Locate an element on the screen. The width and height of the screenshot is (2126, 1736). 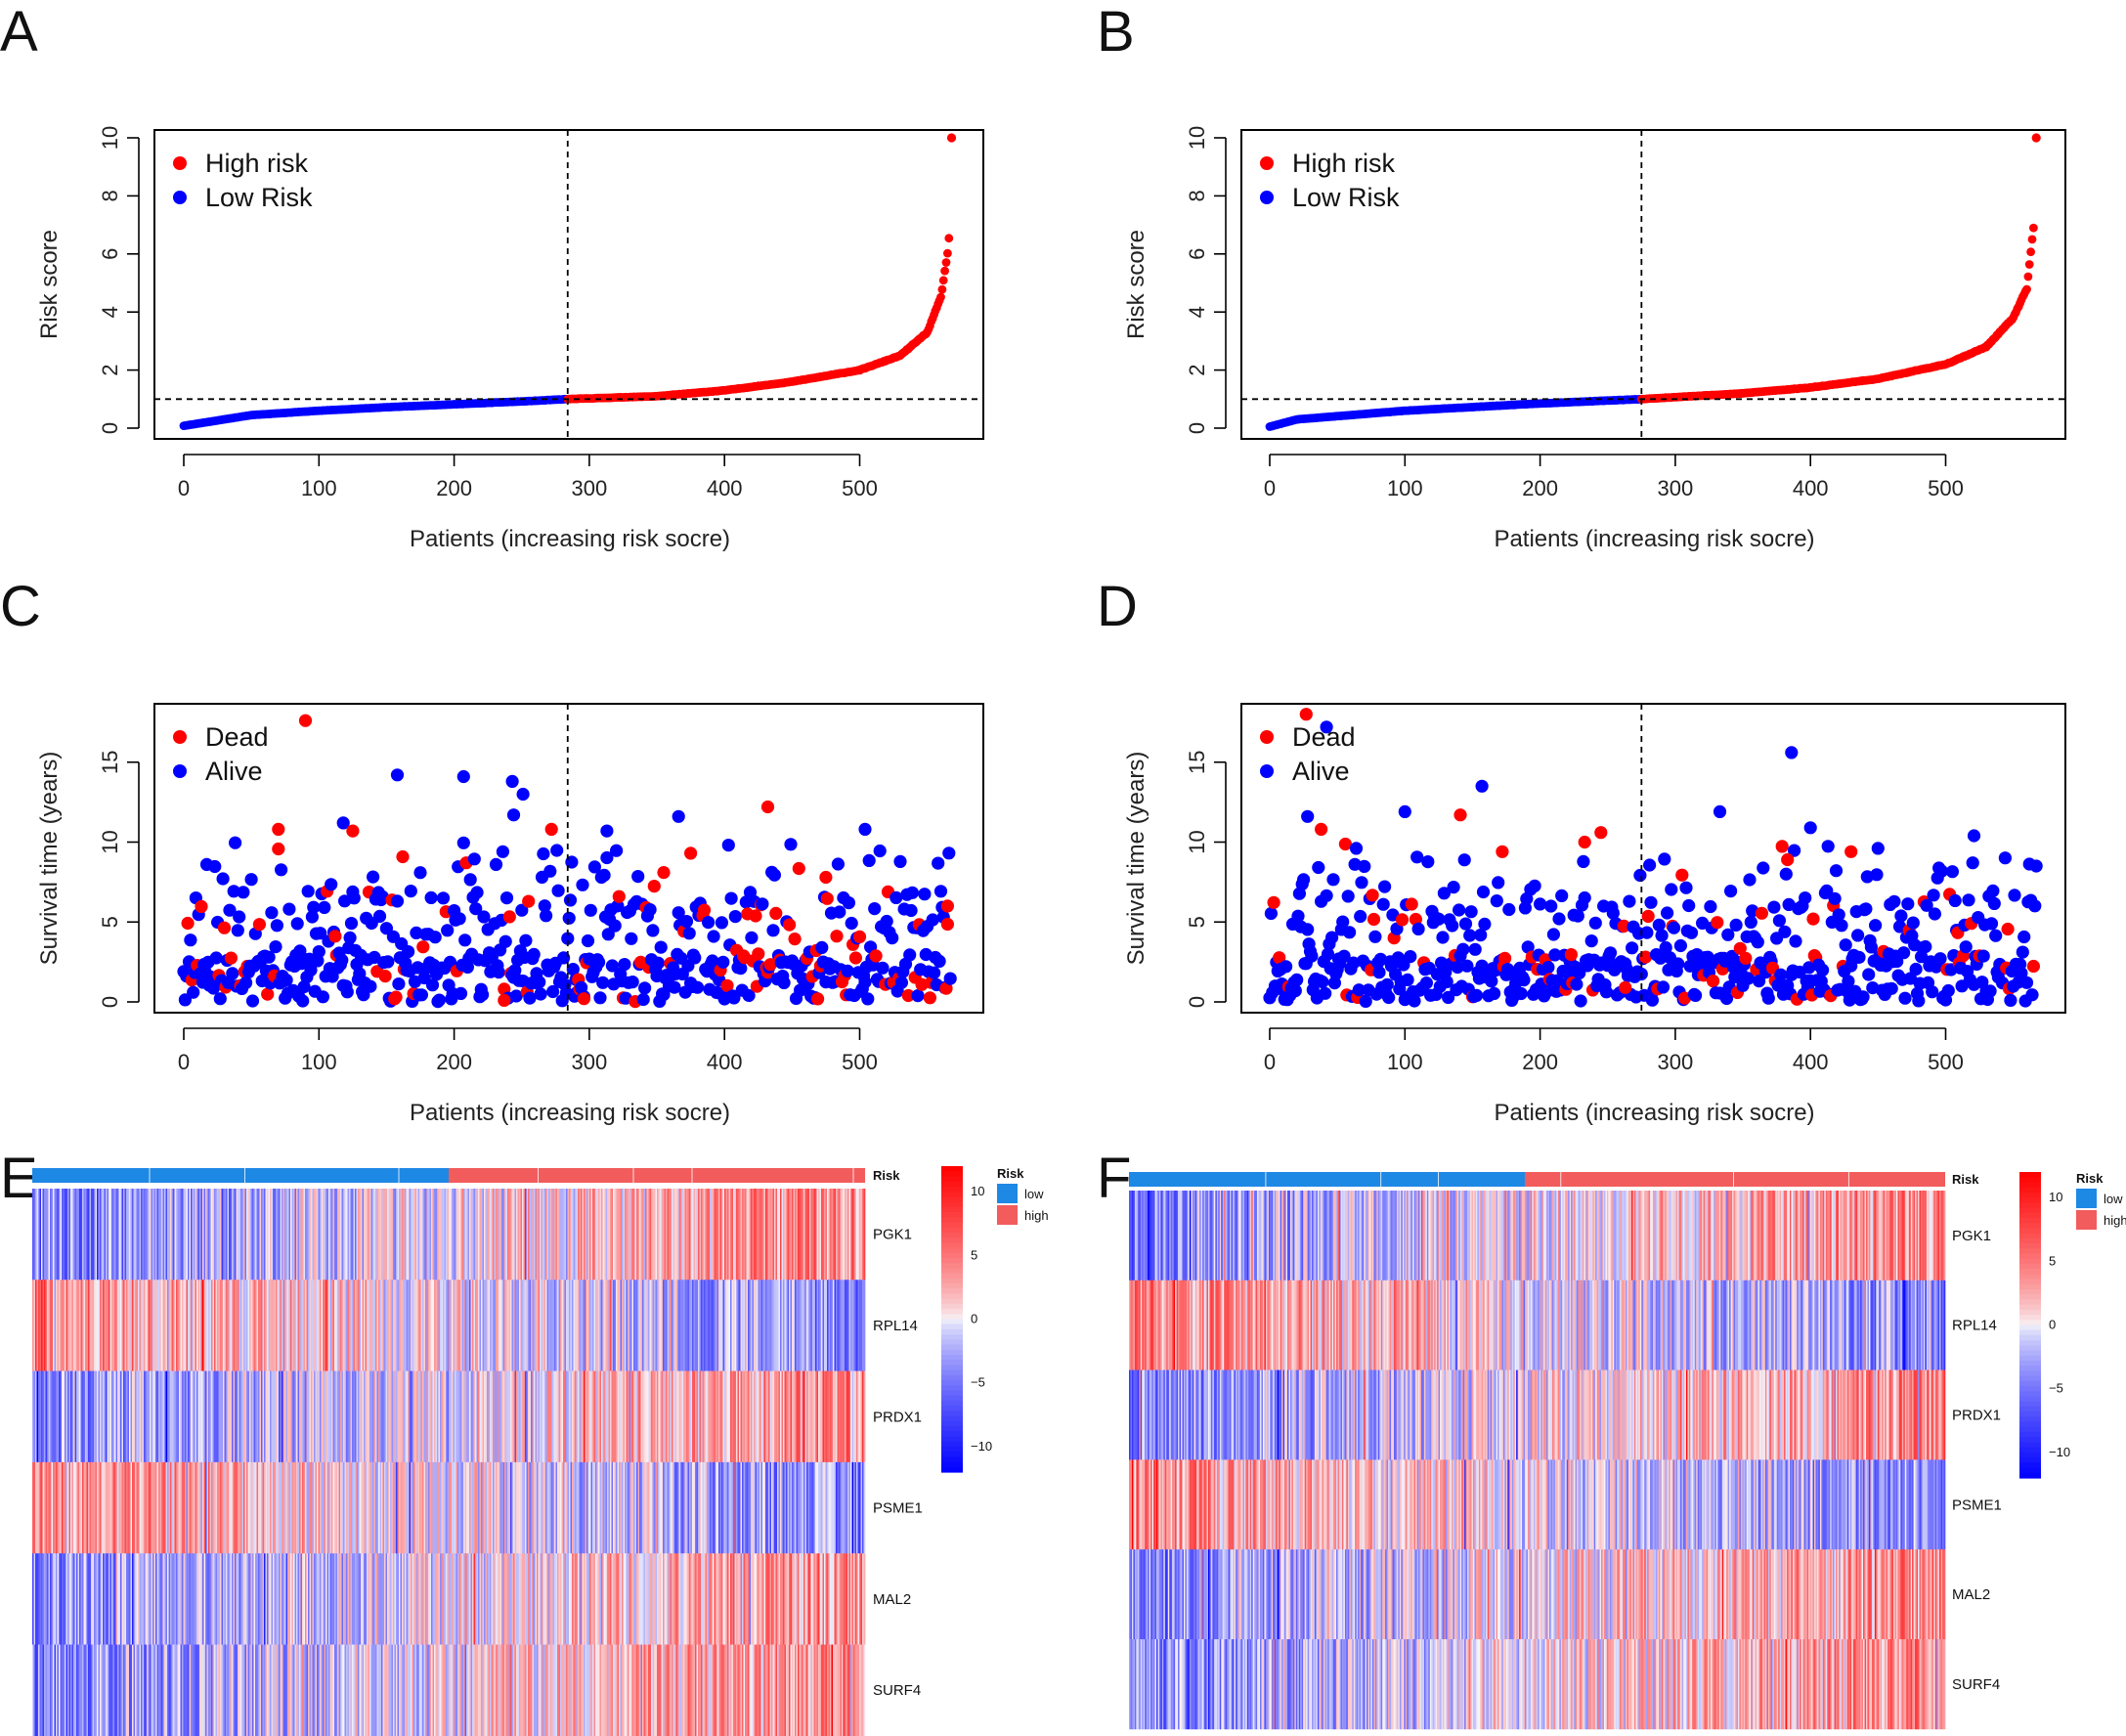
panel-letter-d: D is located at coordinates (1117, 606).